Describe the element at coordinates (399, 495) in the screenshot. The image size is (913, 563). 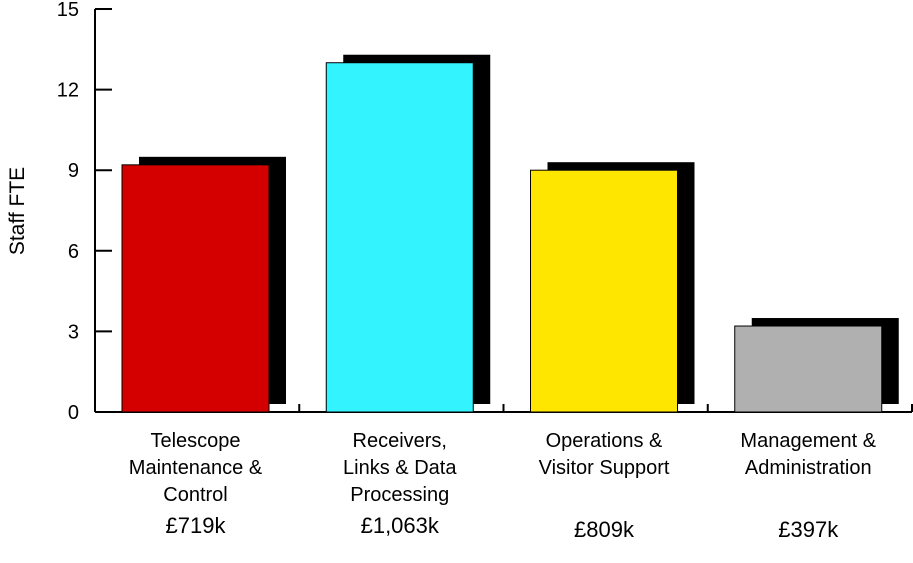
I see `category-label: Processing` at that location.